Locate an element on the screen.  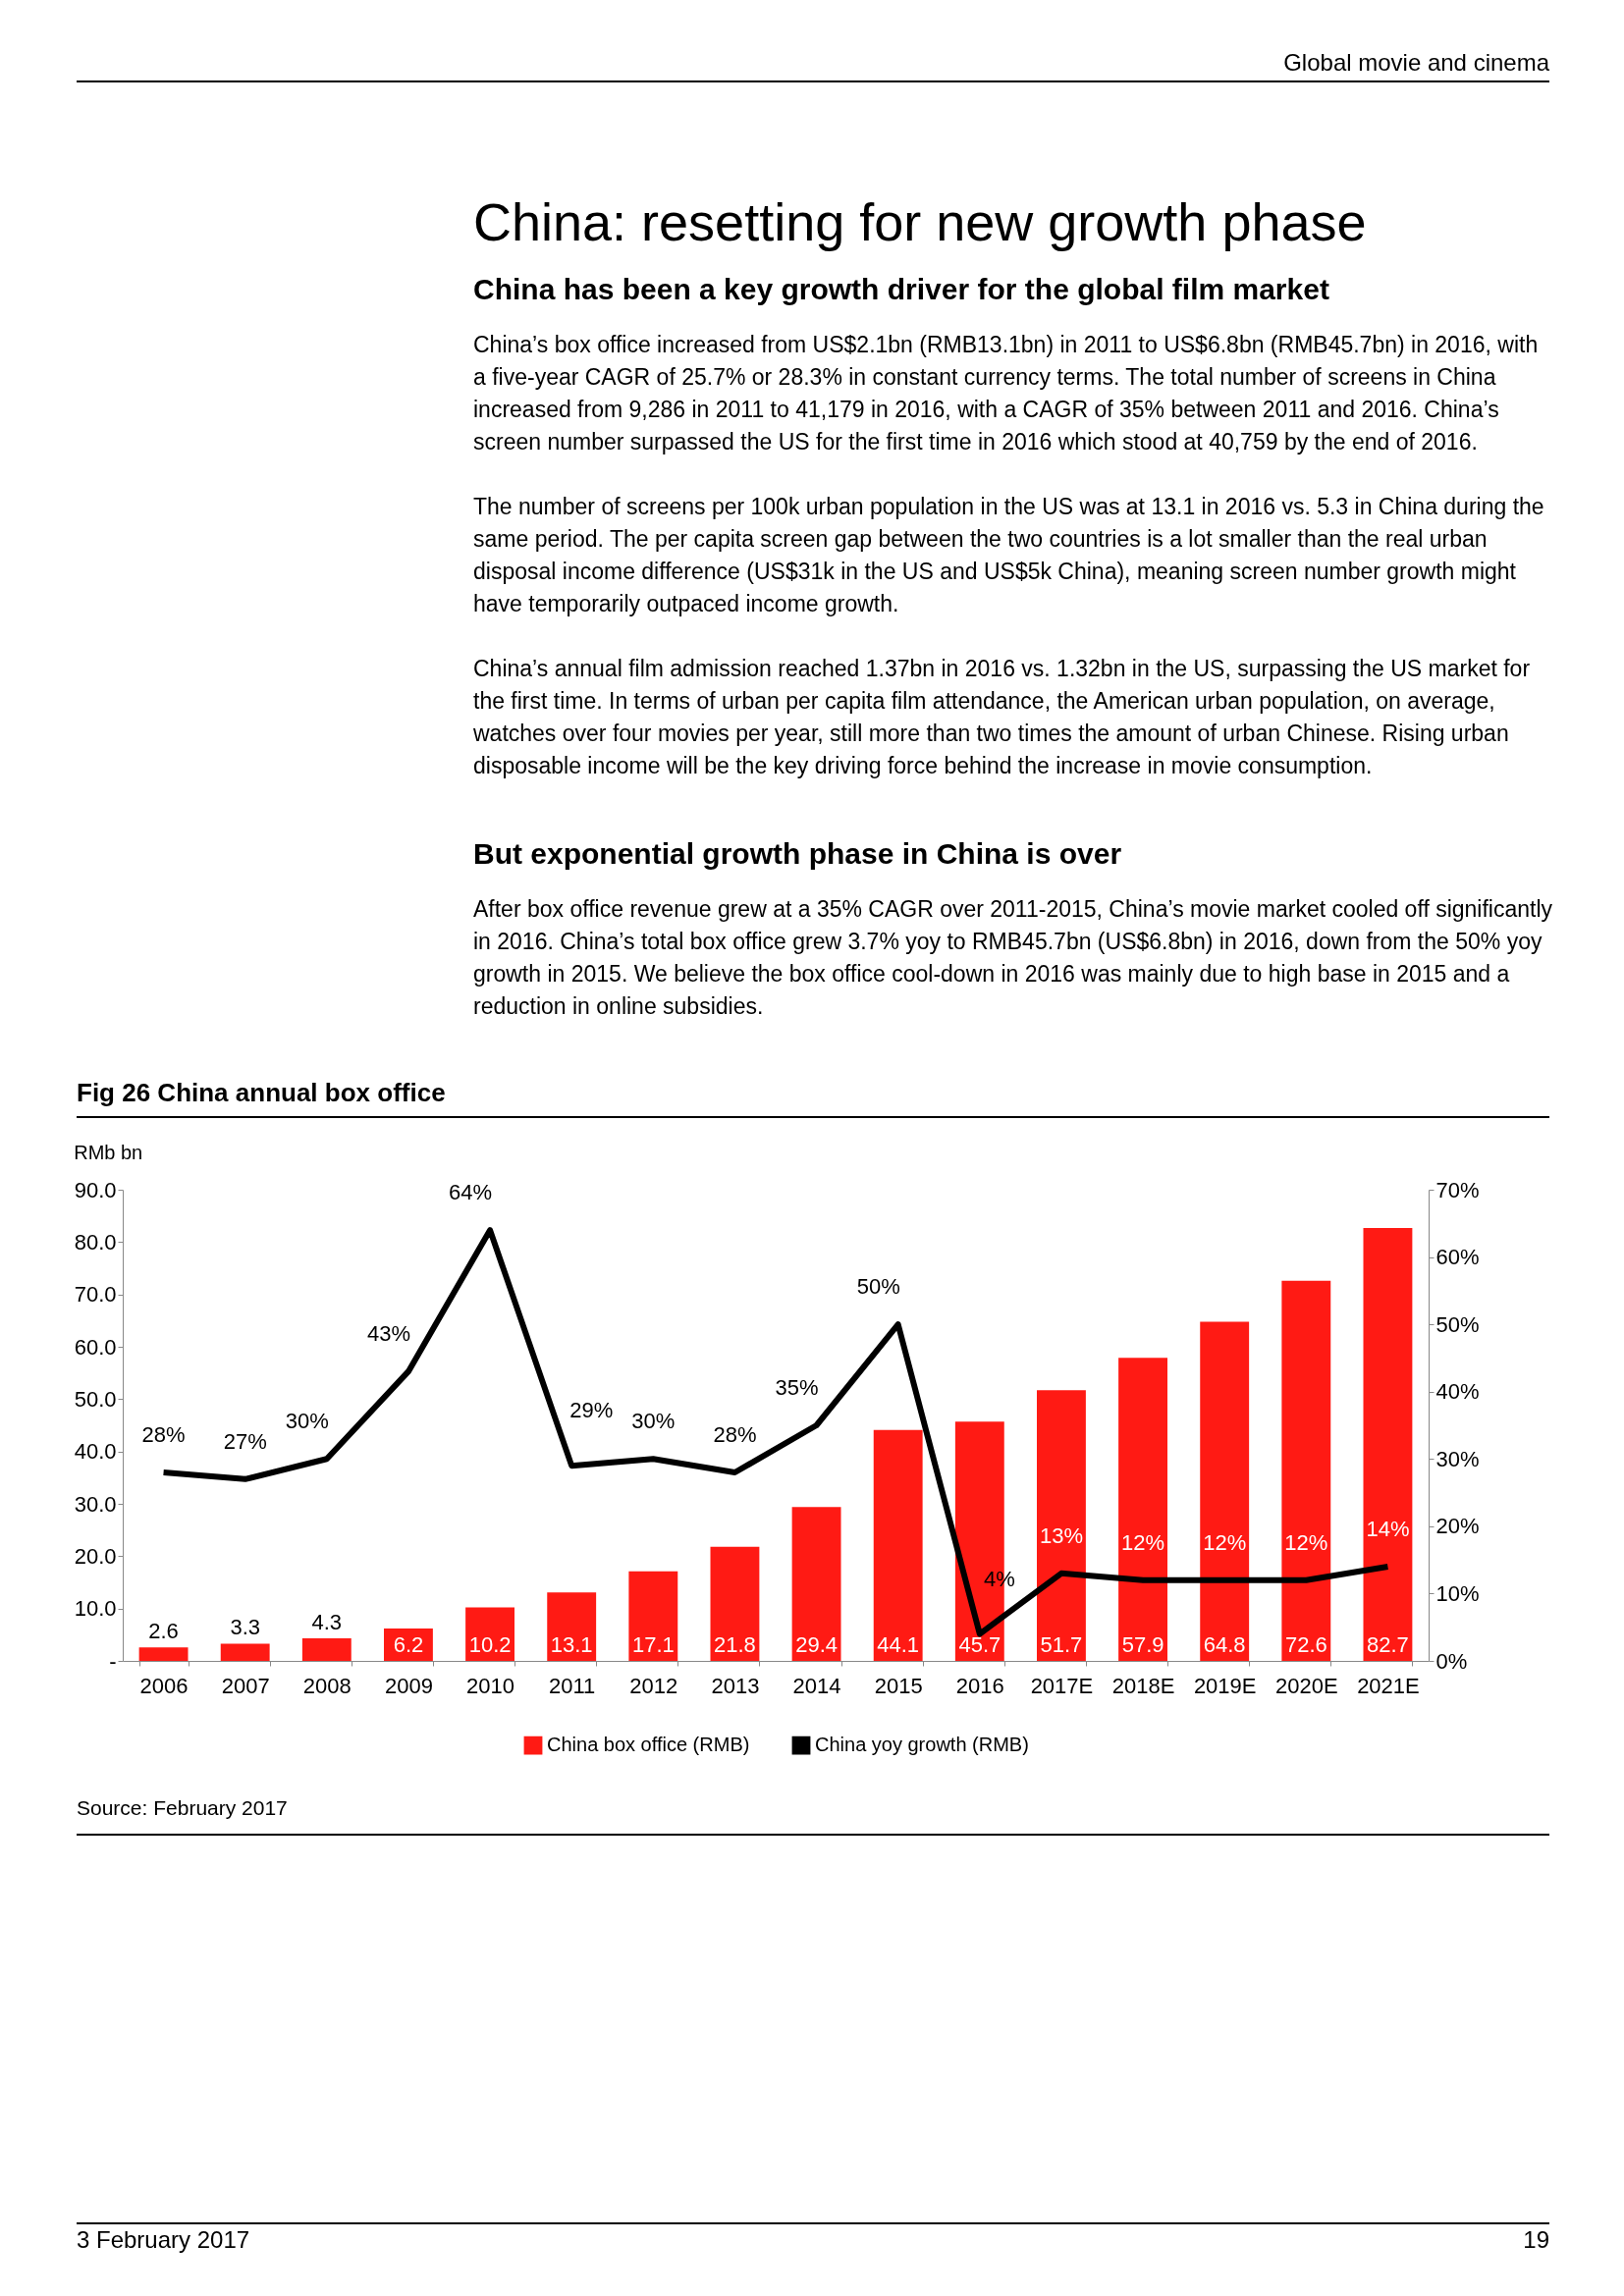
data-label: 21.8 is located at coordinates (735, 1644).